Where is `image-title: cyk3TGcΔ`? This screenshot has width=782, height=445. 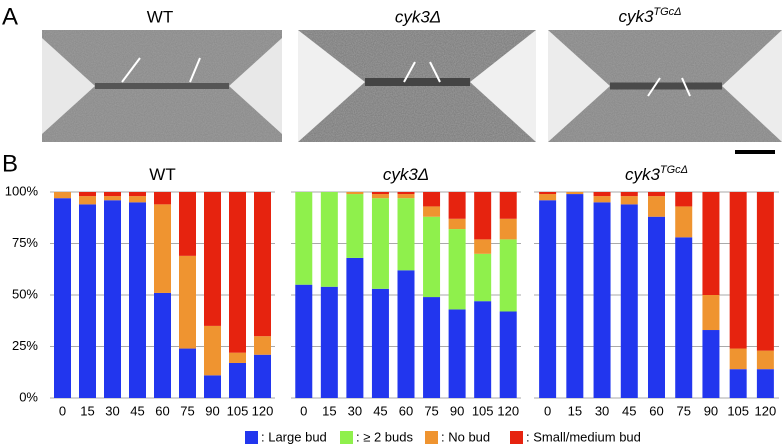
image-title: cyk3TGcΔ is located at coordinates (649, 16).